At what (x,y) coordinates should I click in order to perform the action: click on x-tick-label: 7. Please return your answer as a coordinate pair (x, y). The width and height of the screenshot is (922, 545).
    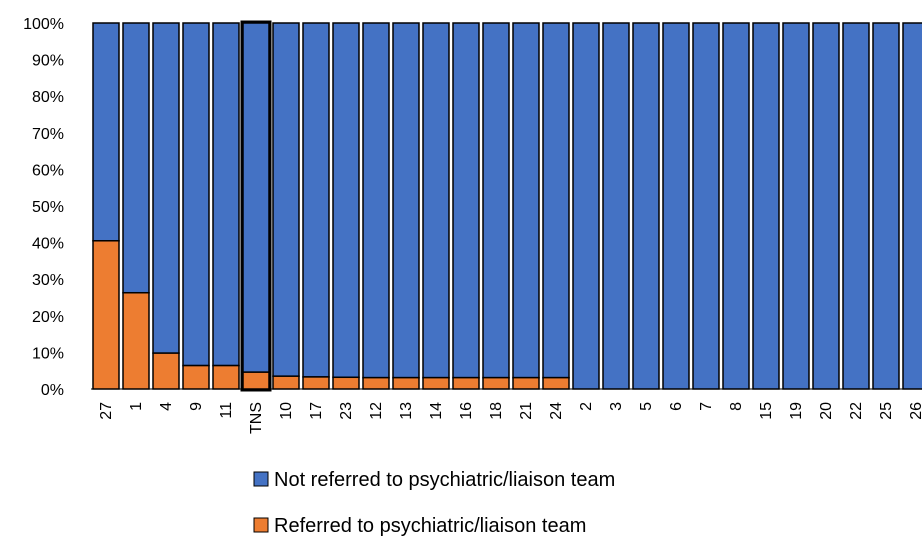
    Looking at the image, I should click on (706, 406).